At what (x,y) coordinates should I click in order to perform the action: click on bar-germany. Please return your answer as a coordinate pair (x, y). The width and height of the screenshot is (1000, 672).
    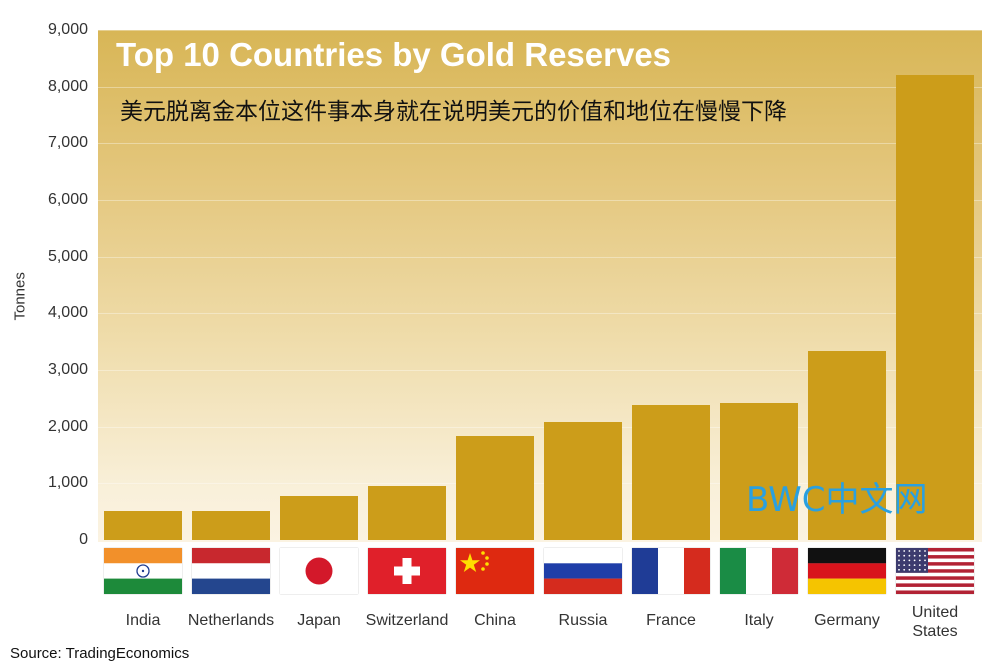
    Looking at the image, I should click on (847, 445).